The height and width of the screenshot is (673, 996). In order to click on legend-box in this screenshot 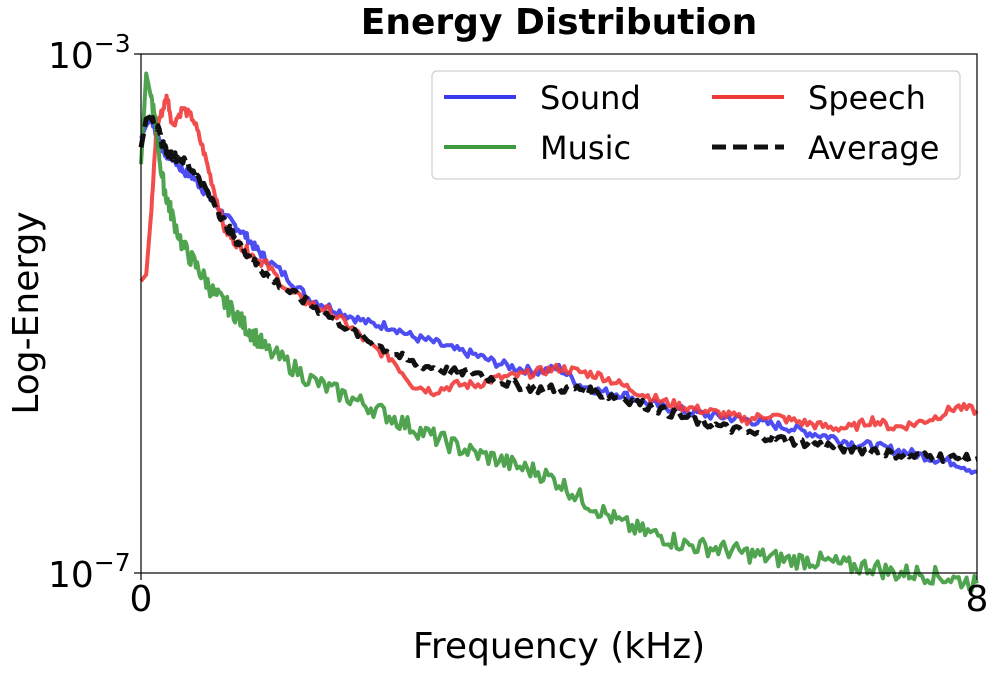, I will do `click(696, 125)`.